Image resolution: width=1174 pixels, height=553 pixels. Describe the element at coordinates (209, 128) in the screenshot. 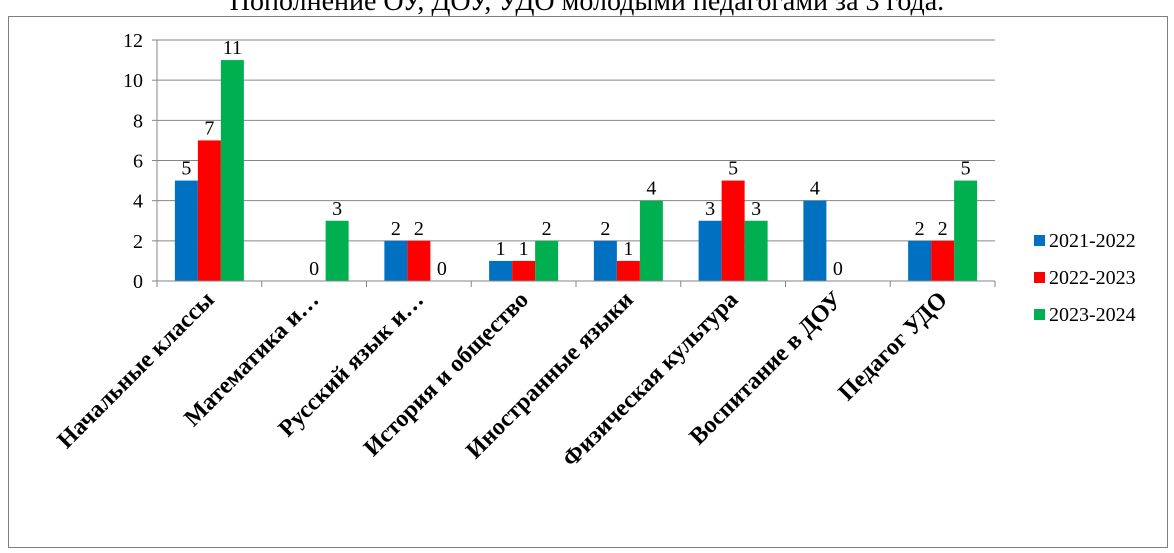

I see `data-label: 7` at that location.